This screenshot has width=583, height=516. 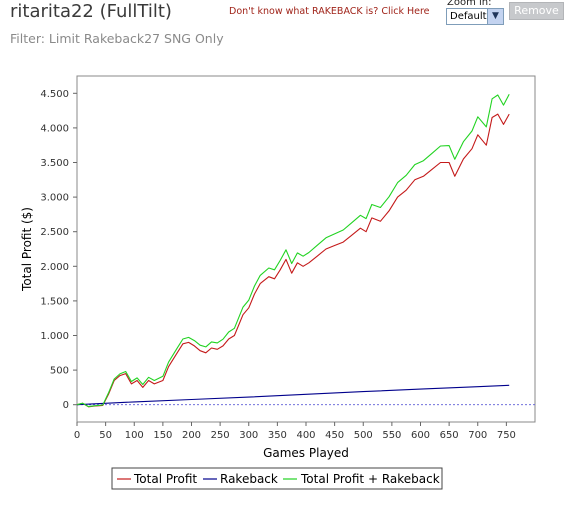 I want to click on y-tick-label: 3.000, so click(x=54, y=198).